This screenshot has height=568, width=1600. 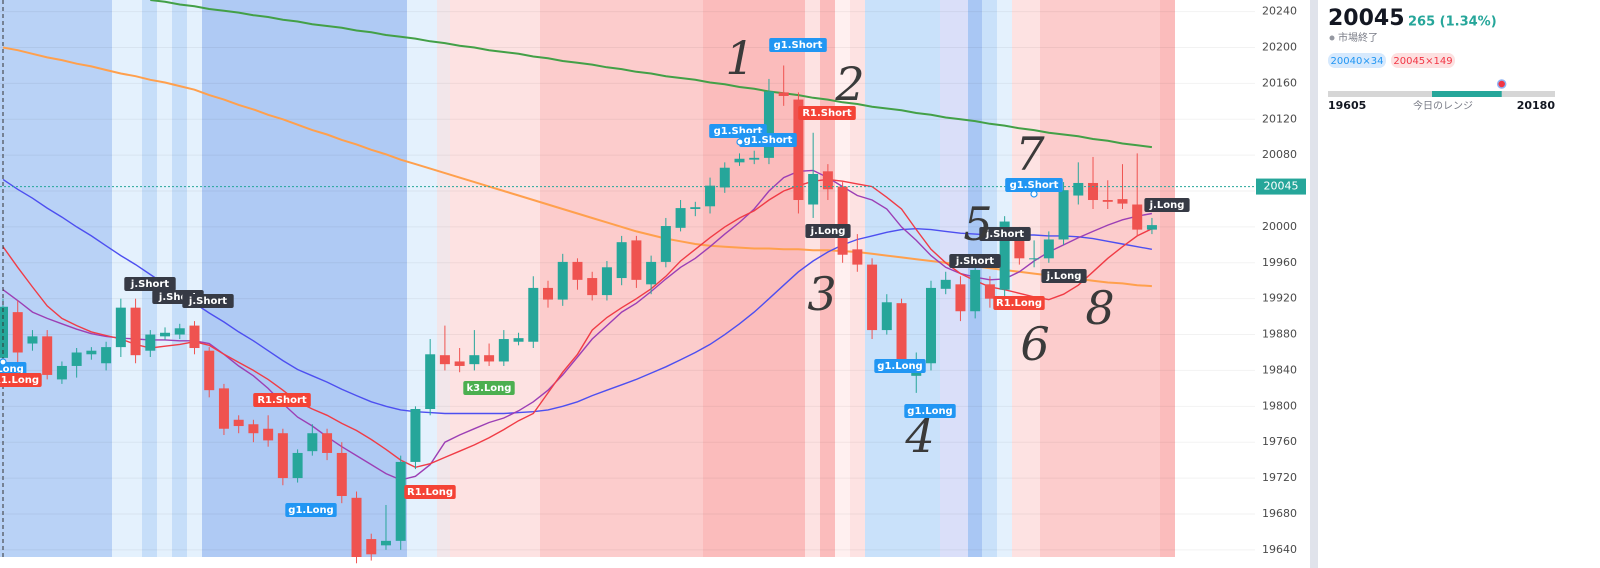 What do you see at coordinates (1501, 84) in the screenshot?
I see `range-marker` at bounding box center [1501, 84].